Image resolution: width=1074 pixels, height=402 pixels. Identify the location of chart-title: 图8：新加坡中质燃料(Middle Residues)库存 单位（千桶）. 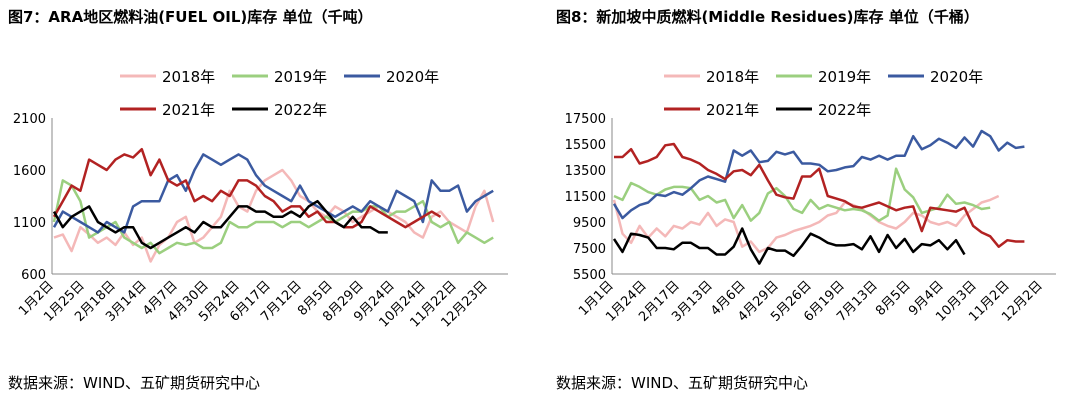
(767, 17).